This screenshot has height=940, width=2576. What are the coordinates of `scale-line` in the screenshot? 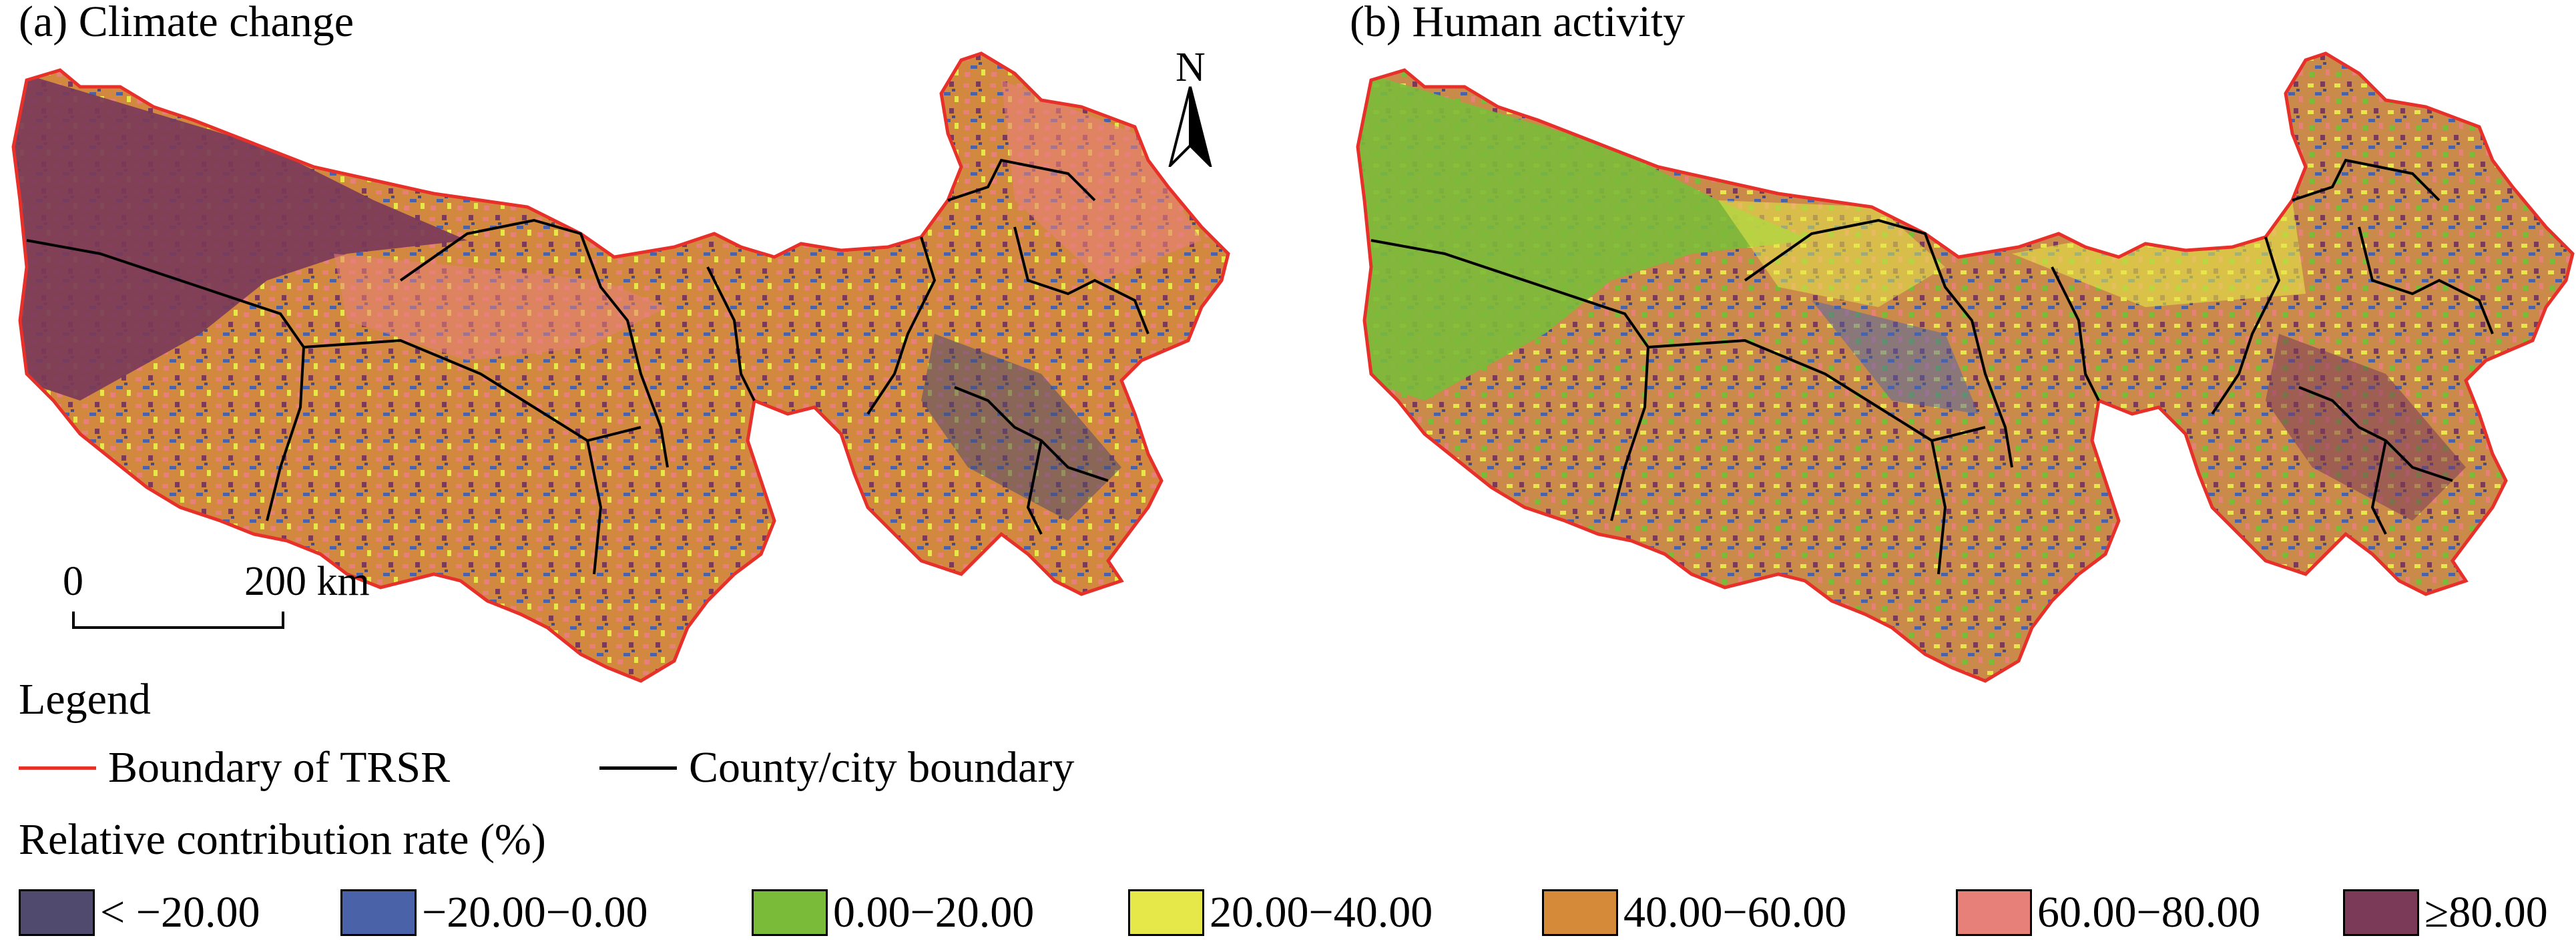 It's located at (178, 620).